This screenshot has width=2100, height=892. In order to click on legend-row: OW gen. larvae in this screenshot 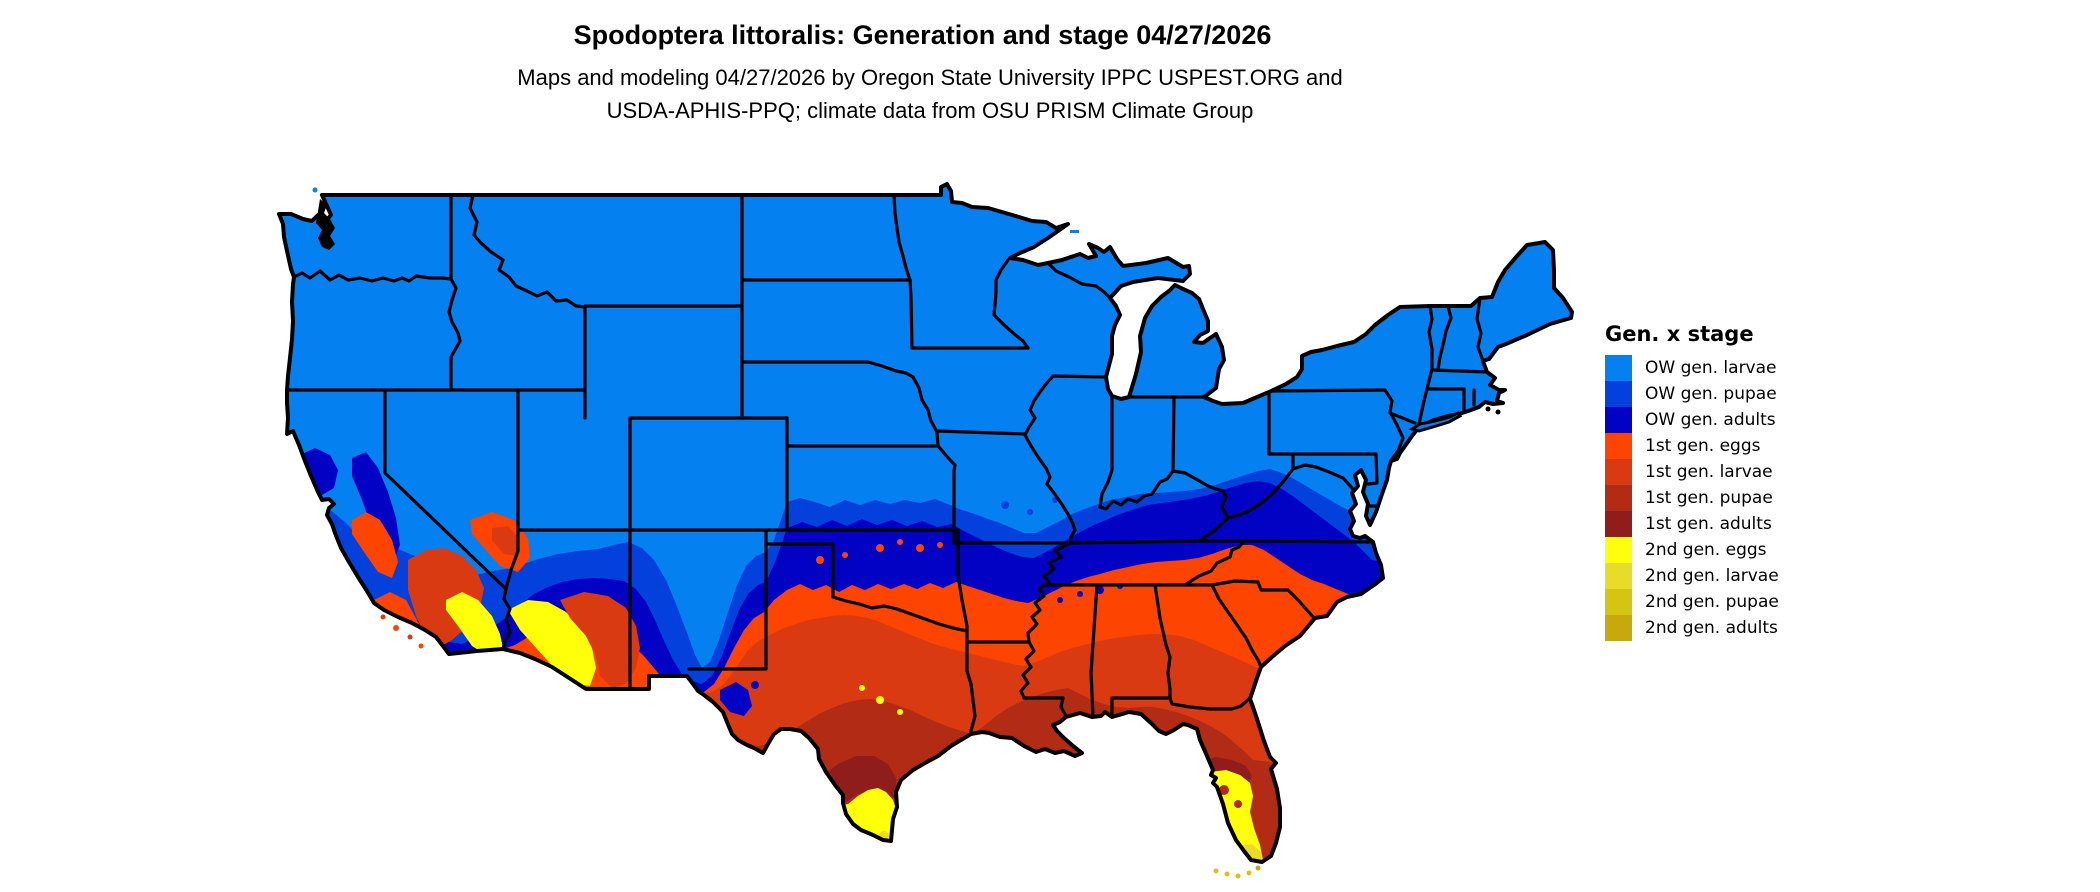, I will do `click(1745, 368)`.